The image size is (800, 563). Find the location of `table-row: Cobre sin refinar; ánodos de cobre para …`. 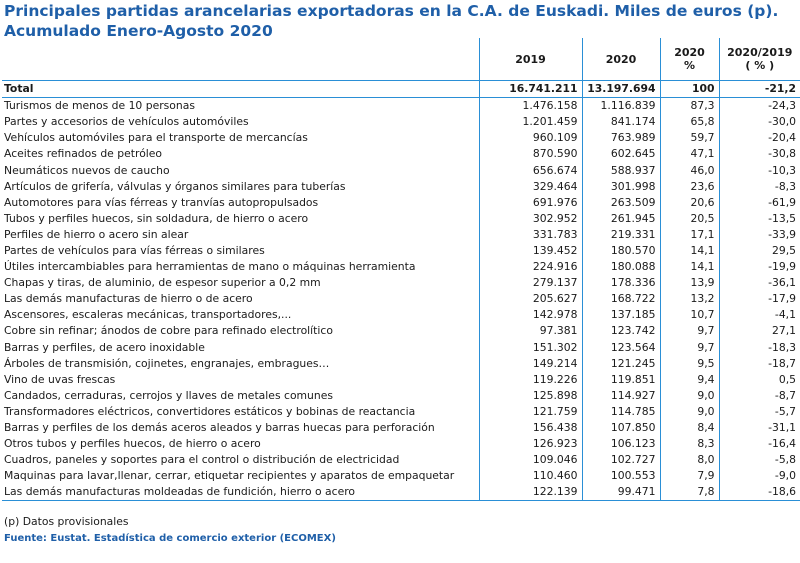

table-row: Cobre sin refinar; ánodos de cobre para … is located at coordinates (401, 331).